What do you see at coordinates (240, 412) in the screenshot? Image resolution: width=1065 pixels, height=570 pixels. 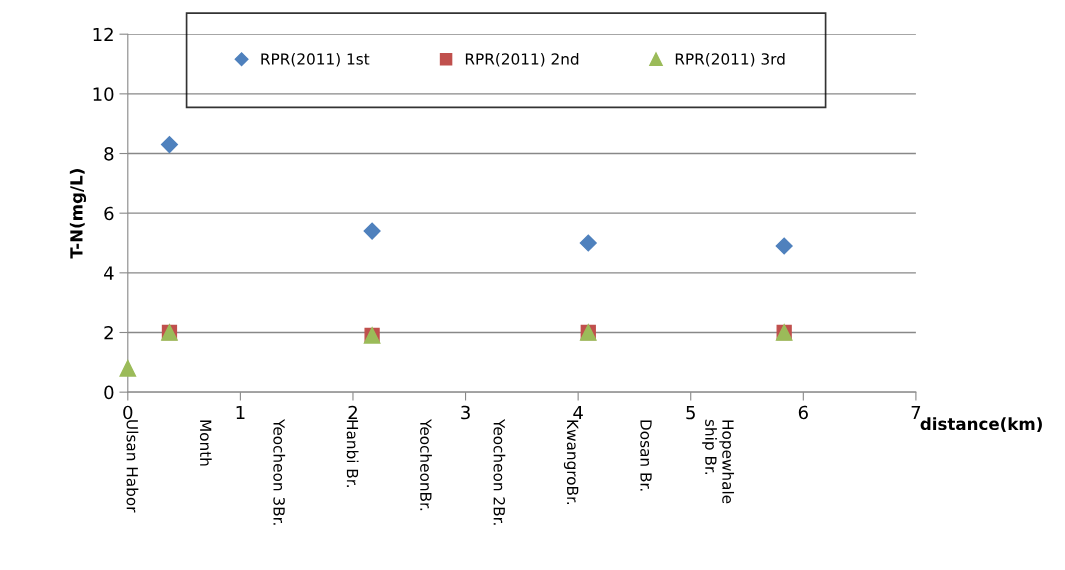 I see `x-tick-label: 1` at bounding box center [240, 412].